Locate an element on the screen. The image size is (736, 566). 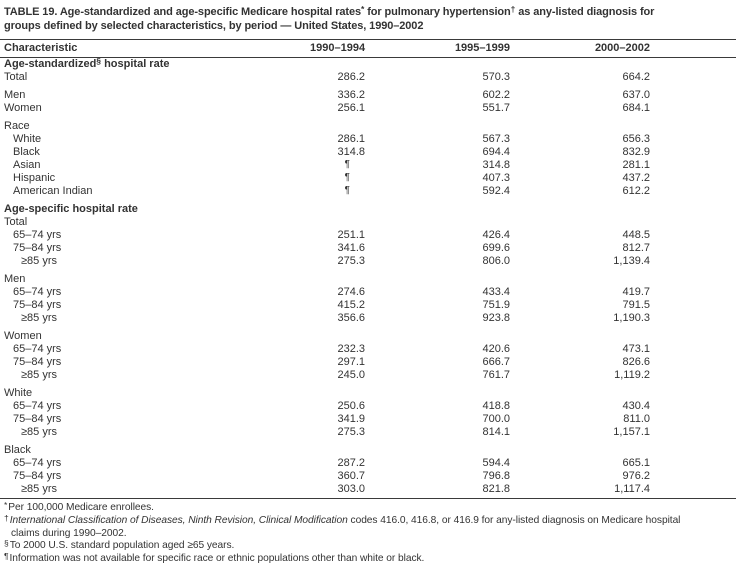
table-row: American Indian ¶ 592.4 612.2 is located at coordinates (368, 191).